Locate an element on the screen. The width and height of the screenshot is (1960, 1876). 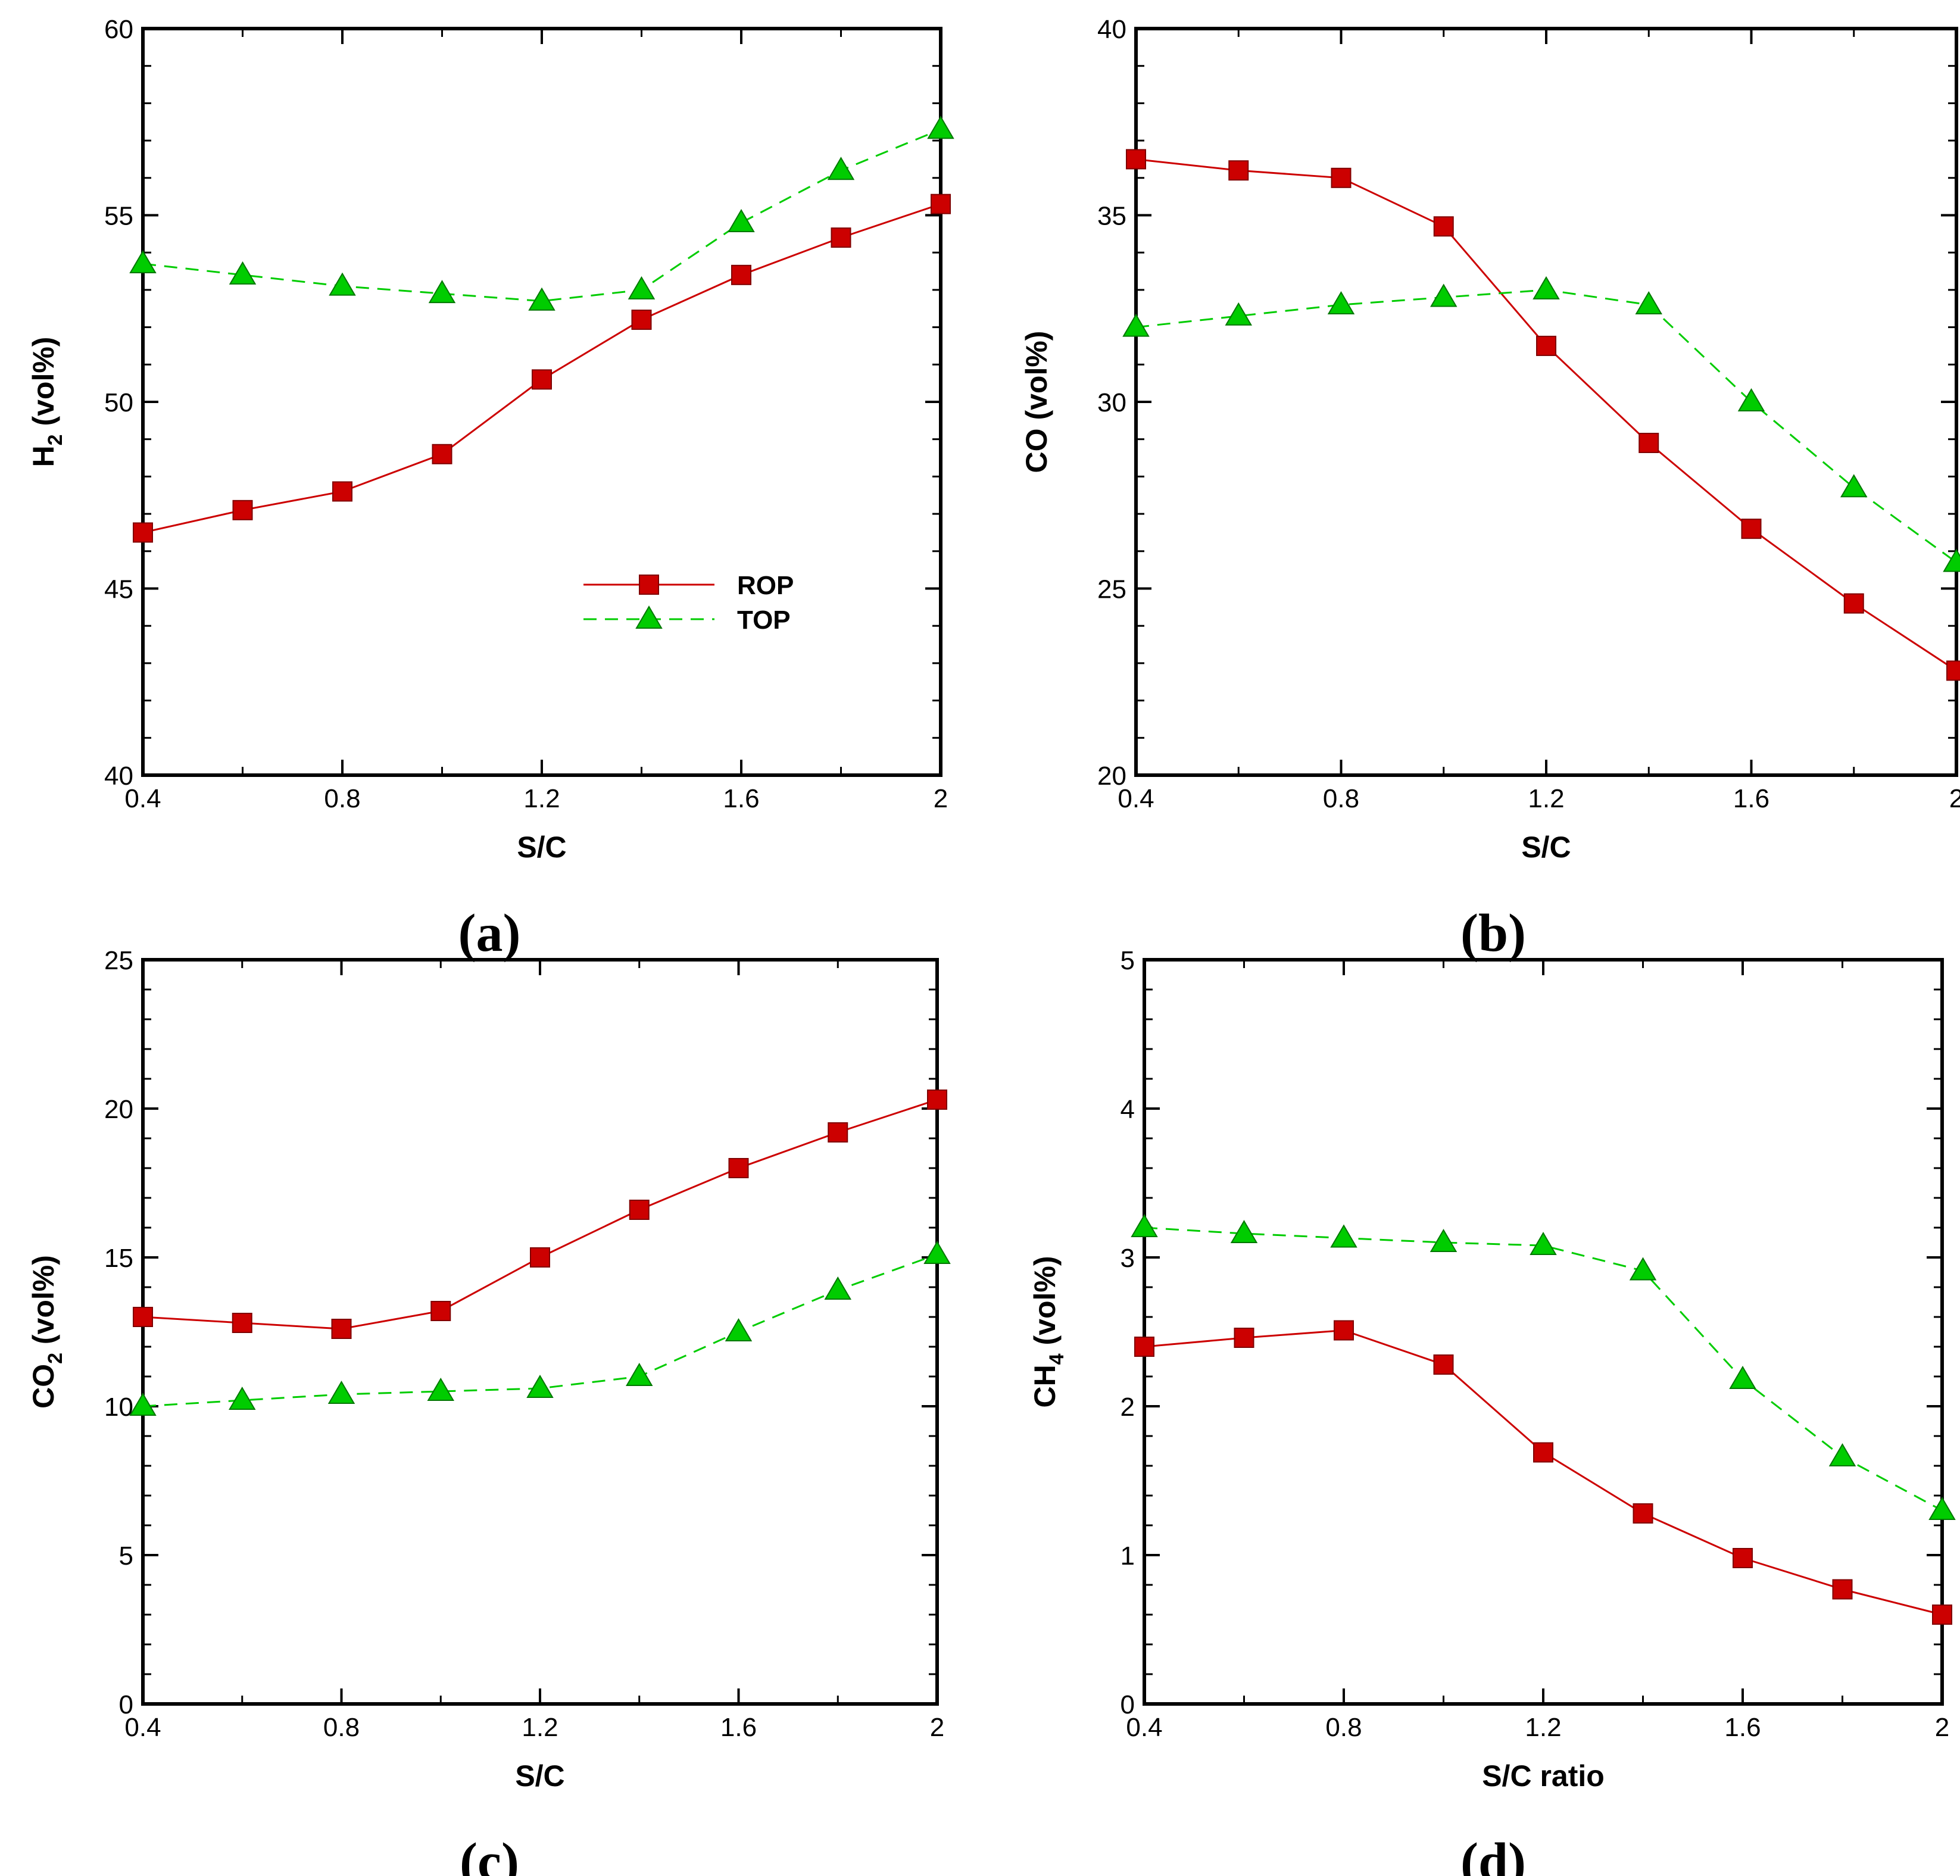
x-tick-label-d-3: 1.6 is located at coordinates (1742, 1727).